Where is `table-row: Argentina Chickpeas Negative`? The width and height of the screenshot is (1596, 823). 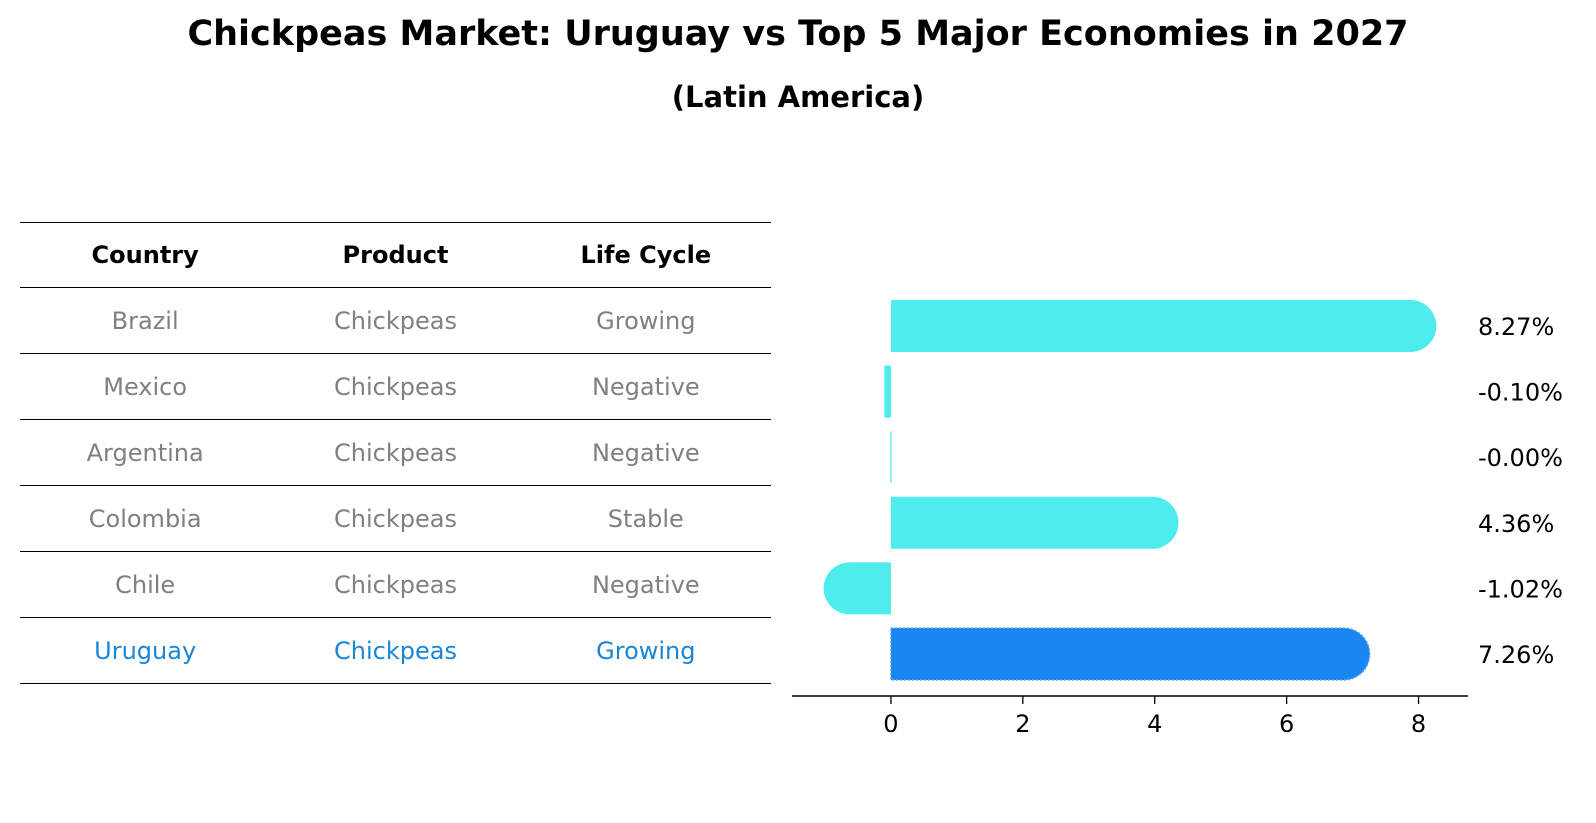 table-row: Argentina Chickpeas Negative is located at coordinates (395, 453).